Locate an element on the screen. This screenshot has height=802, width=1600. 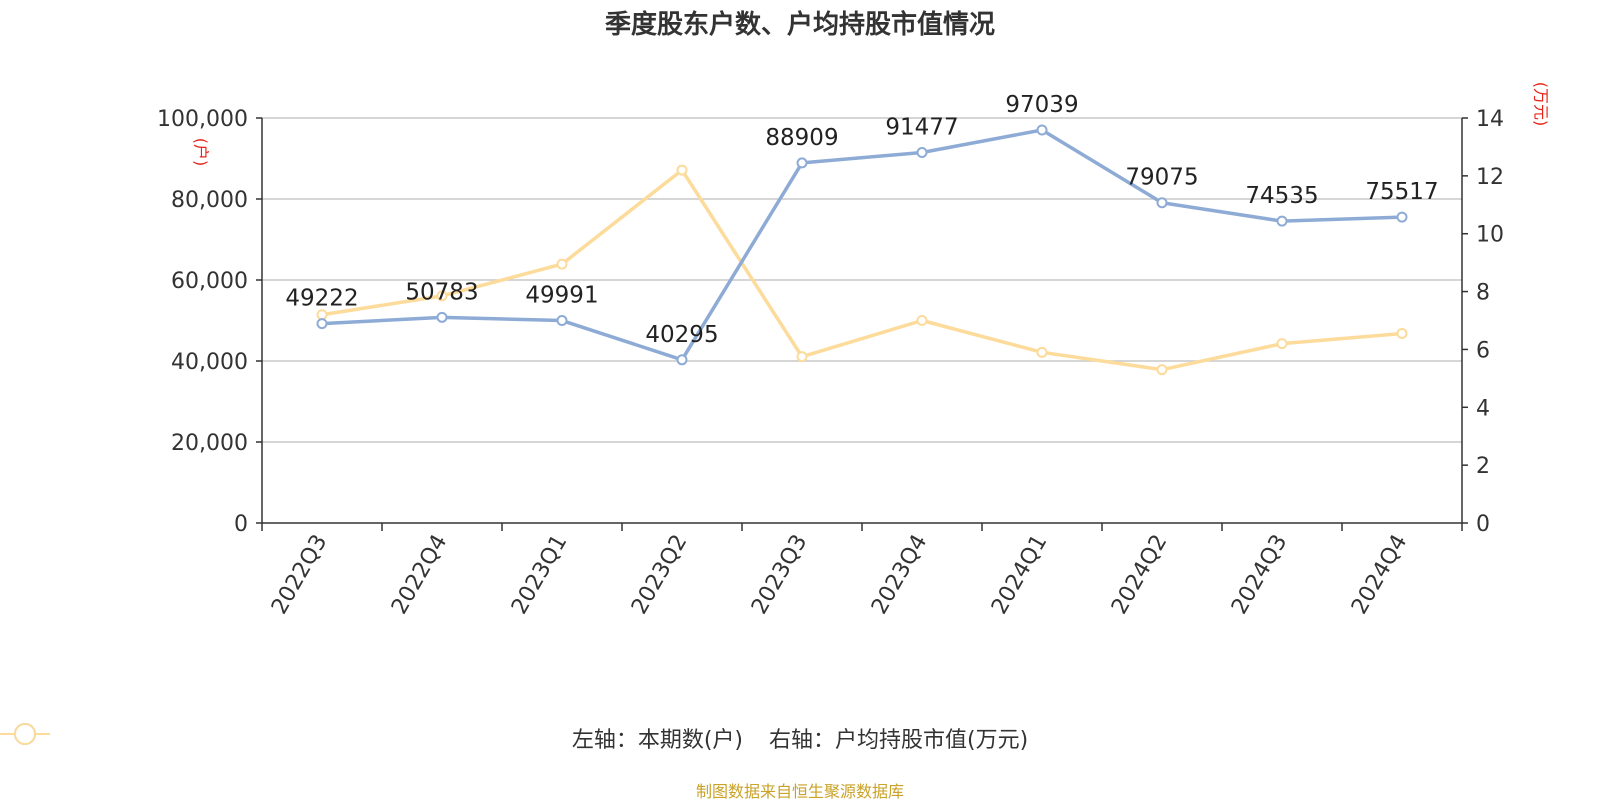
data-label: 79075 is located at coordinates (1161, 178).